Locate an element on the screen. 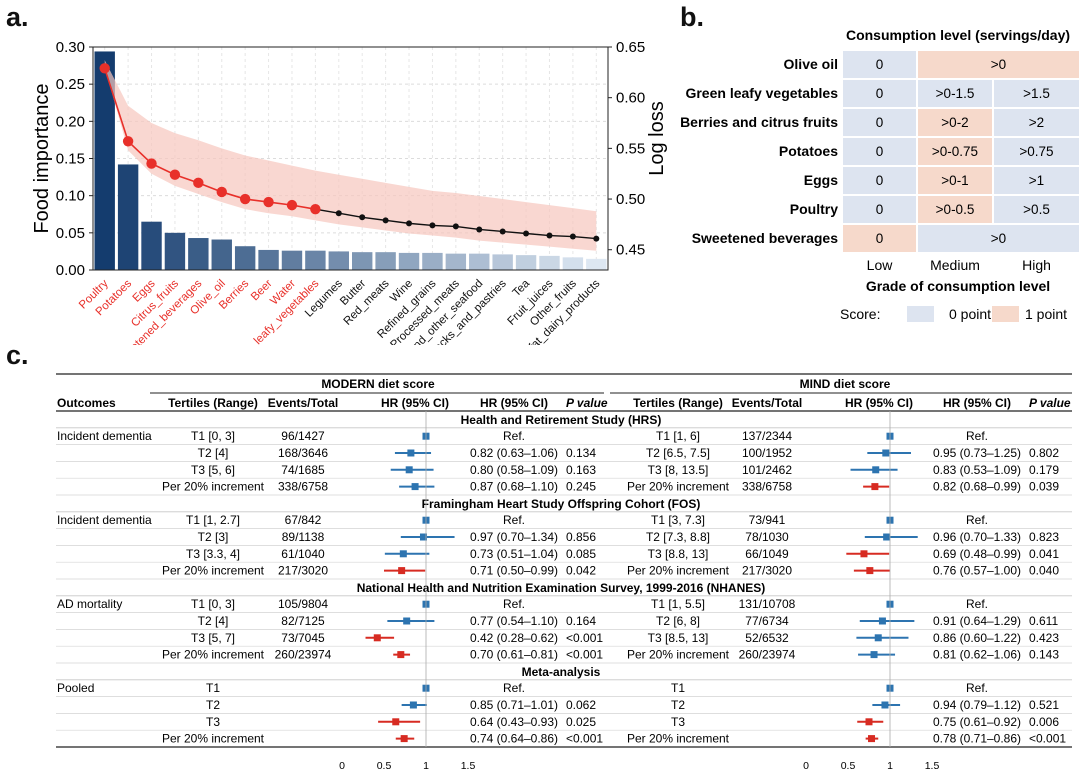 This screenshot has width=1080, height=777. bar-Olive_oil is located at coordinates (221, 254).